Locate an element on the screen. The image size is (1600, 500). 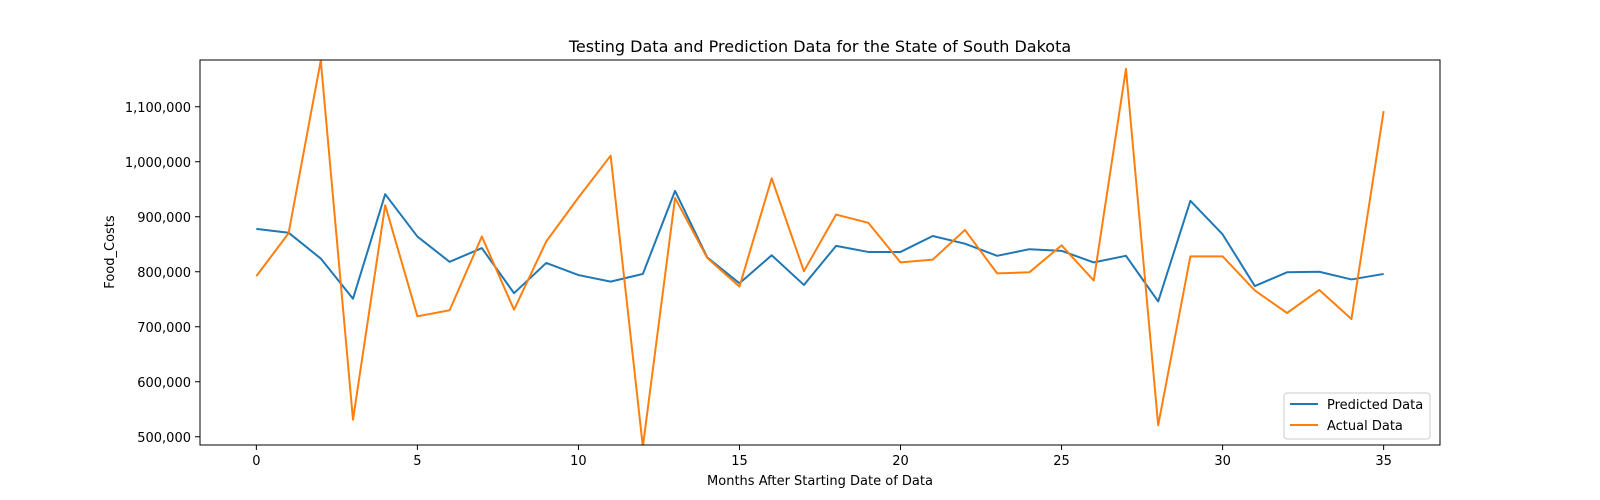
legend-label-predicted: Predicted Data is located at coordinates (1375, 405).